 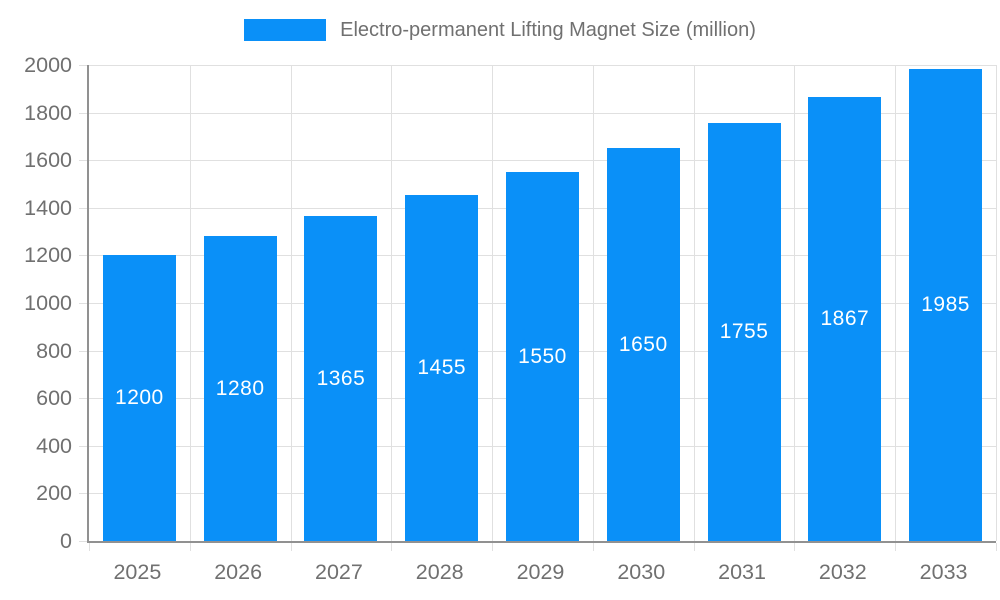 What do you see at coordinates (48, 303) in the screenshot?
I see `y-axis-label-1000: 1000` at bounding box center [48, 303].